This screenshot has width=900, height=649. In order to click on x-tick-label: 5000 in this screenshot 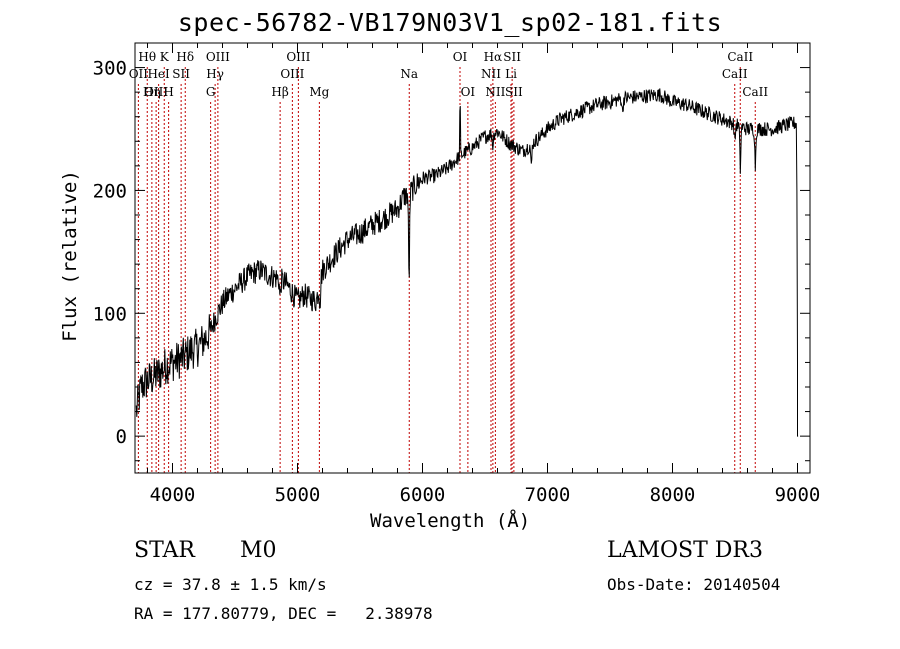, I will do `click(298, 495)`.